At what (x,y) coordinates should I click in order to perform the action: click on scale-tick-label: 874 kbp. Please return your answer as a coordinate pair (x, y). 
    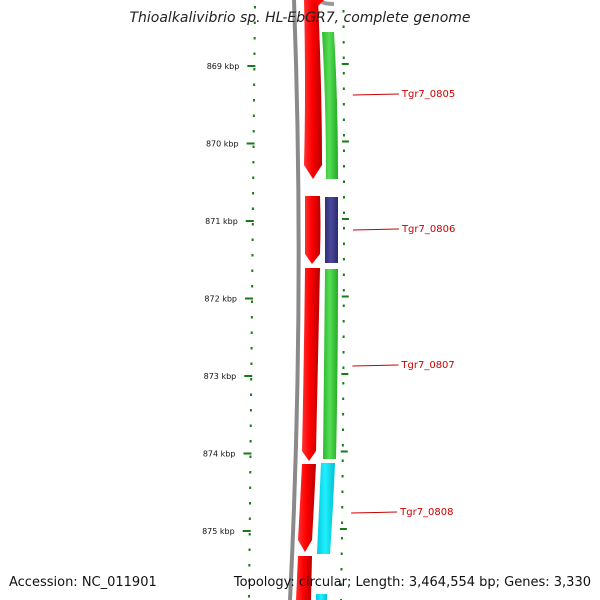
    Looking at the image, I should click on (219, 454).